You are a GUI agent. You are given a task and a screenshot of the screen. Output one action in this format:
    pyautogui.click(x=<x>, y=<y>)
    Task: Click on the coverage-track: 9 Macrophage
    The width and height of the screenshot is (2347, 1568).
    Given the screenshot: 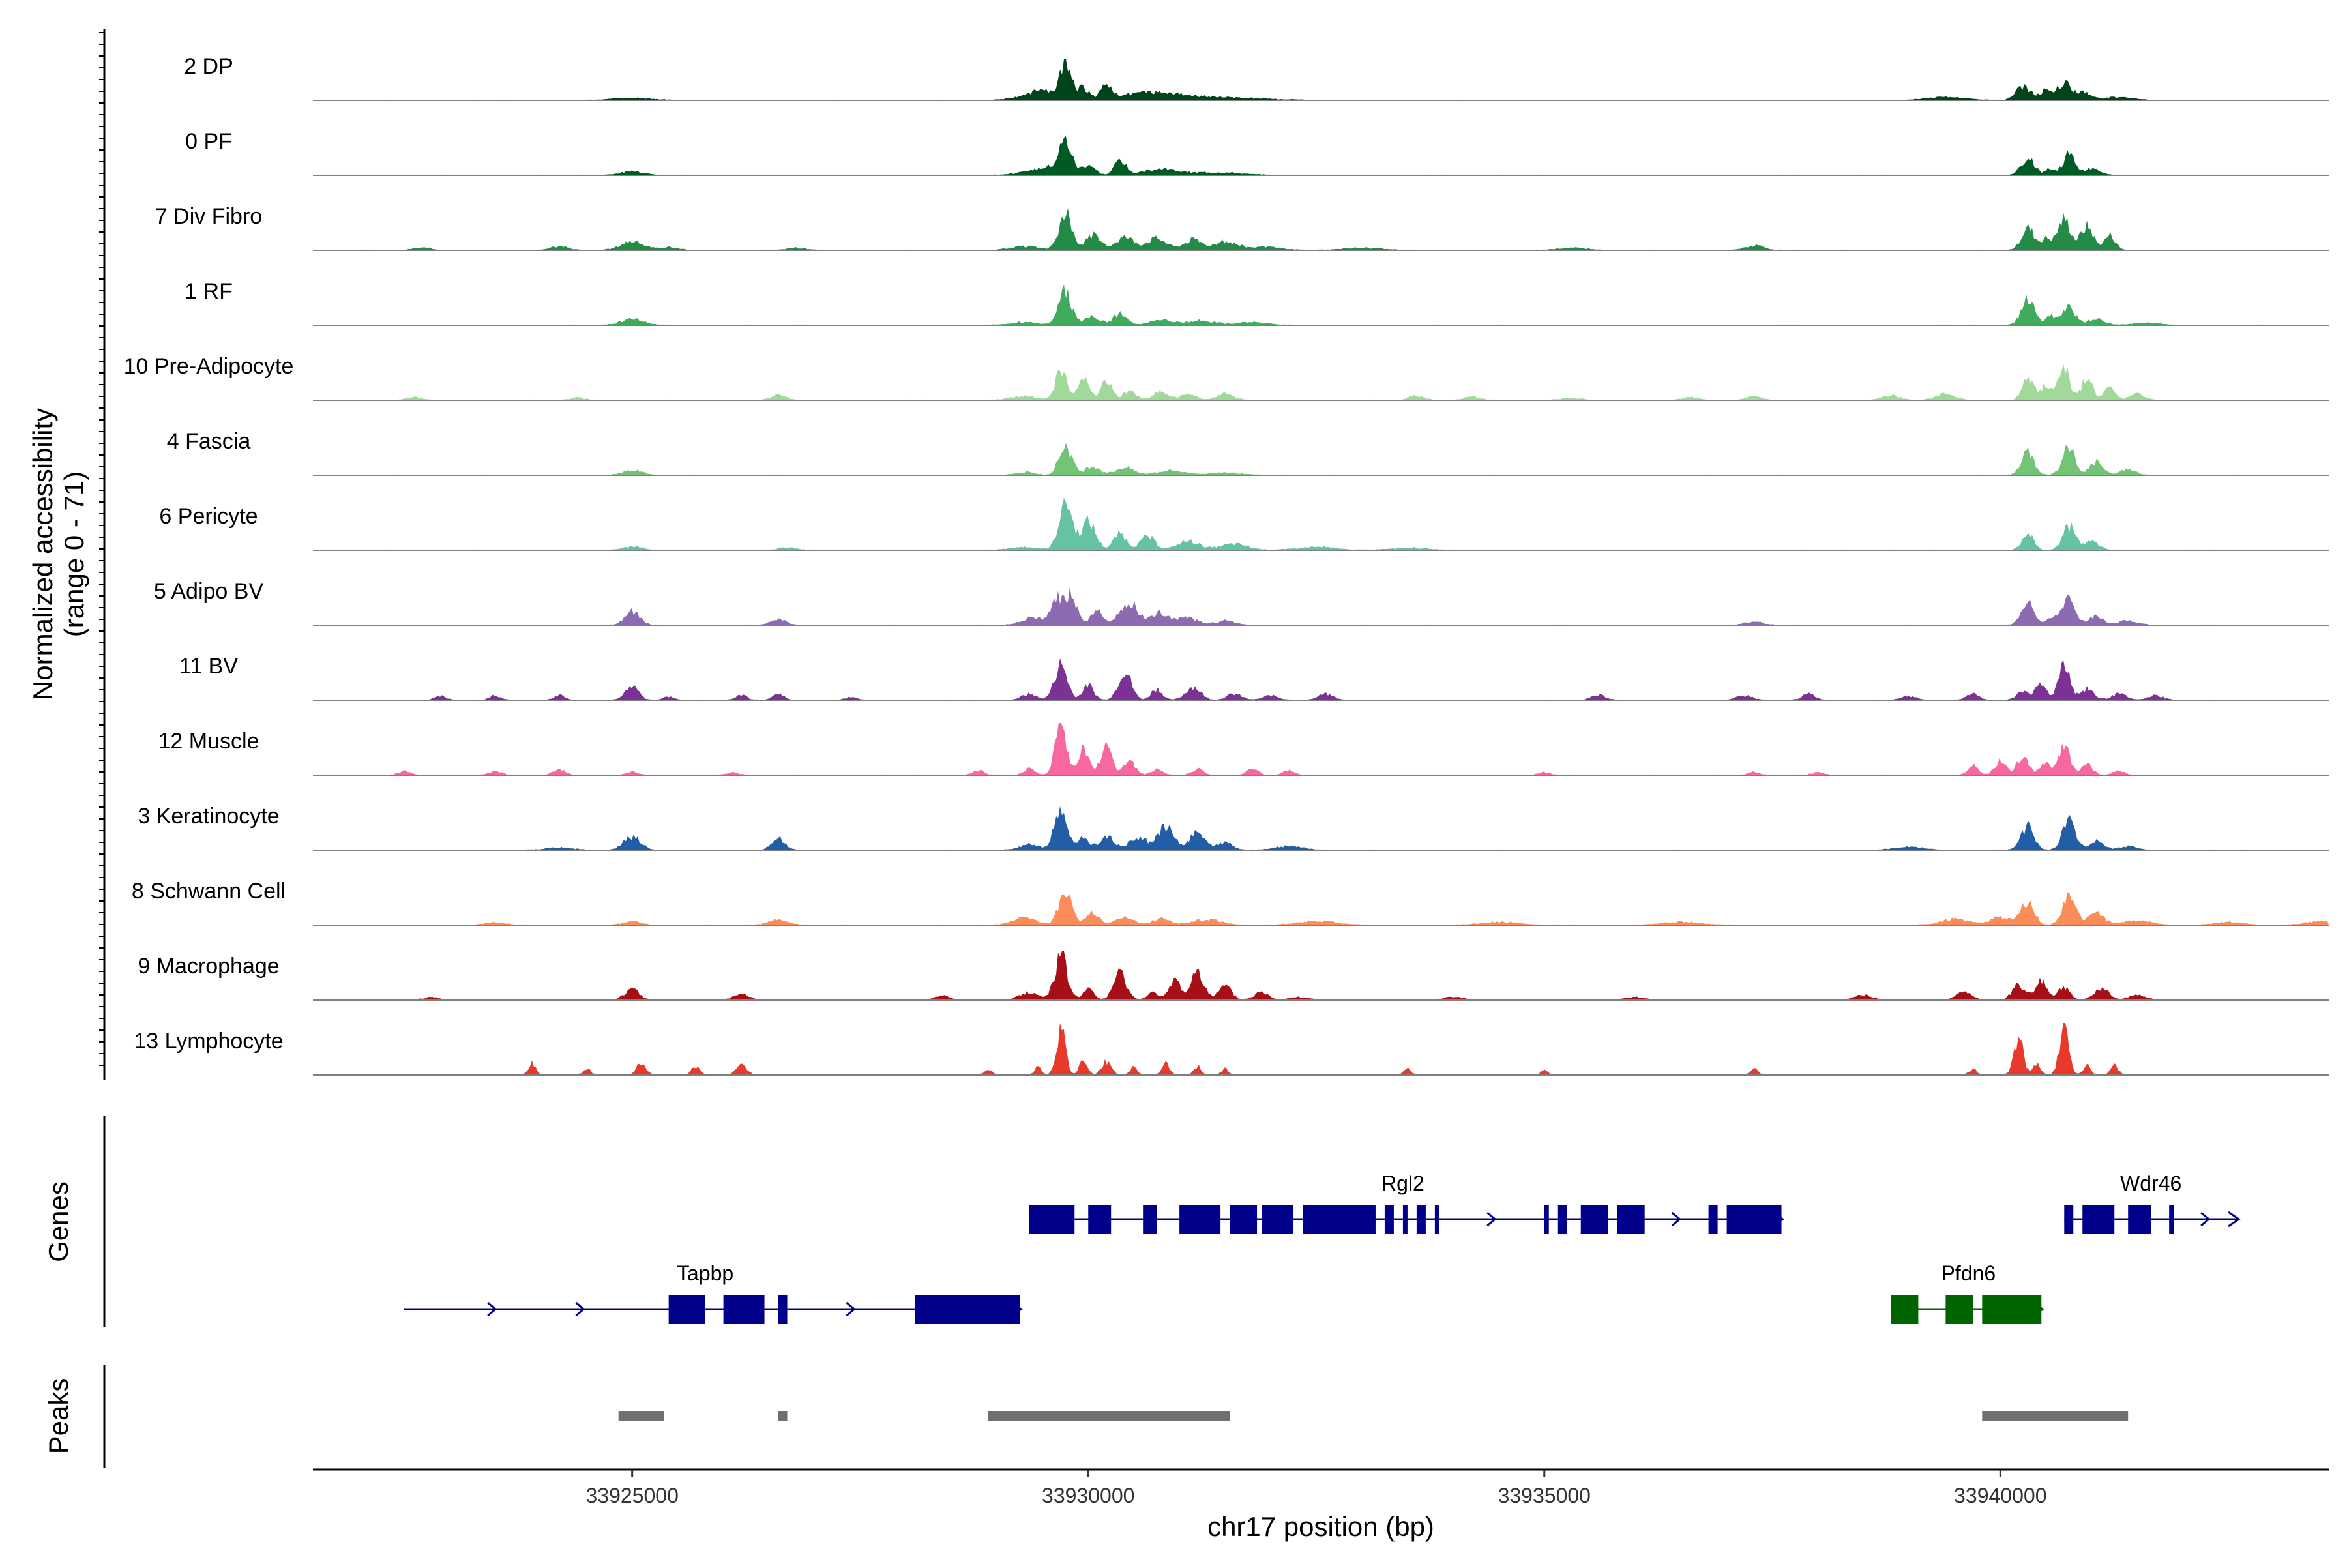 What is the action you would take?
    pyautogui.click(x=1233, y=976)
    